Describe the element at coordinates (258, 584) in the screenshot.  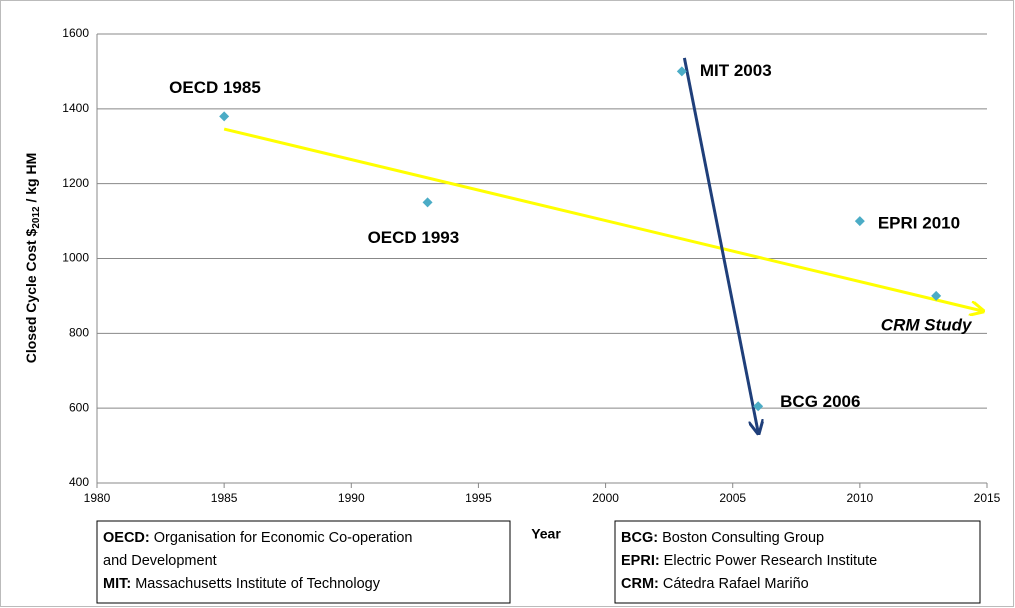
I see `note-text: Massachusetts Institute of Technology` at that location.